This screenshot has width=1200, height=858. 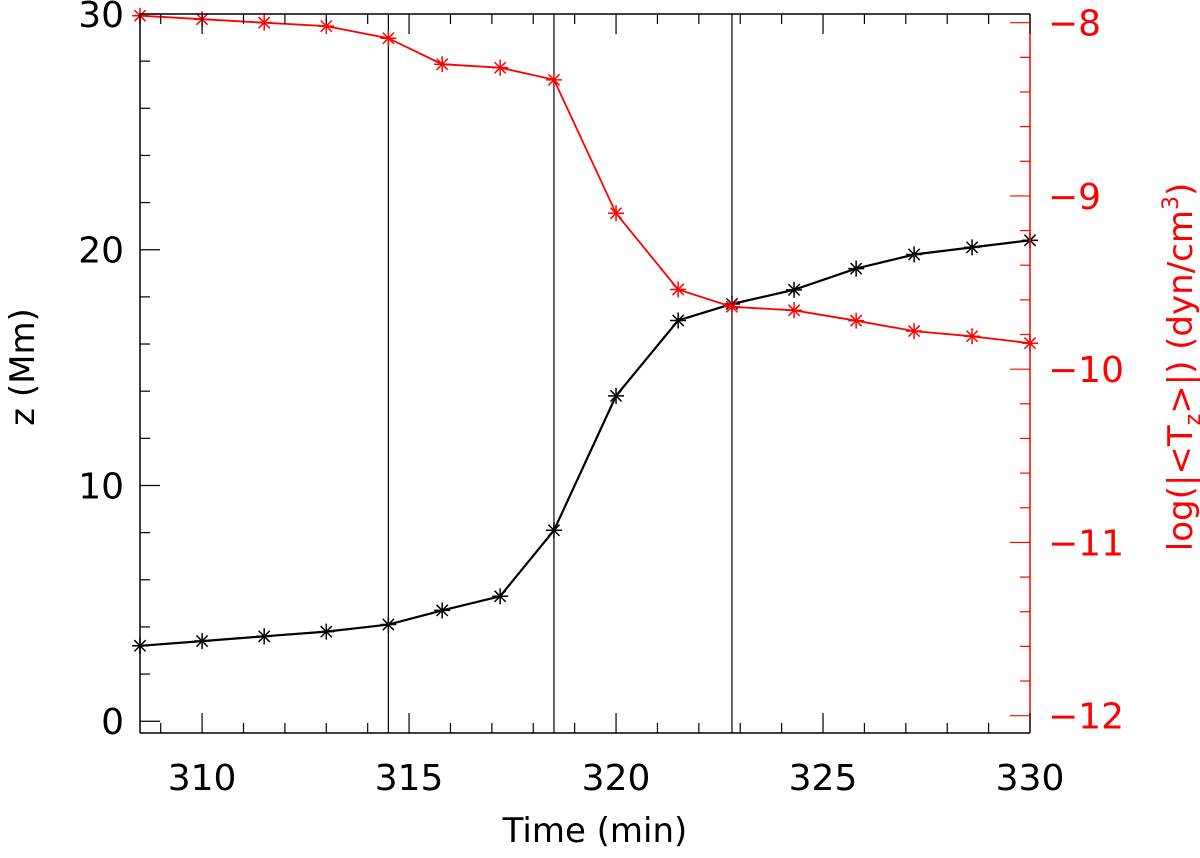 What do you see at coordinates (202, 778) in the screenshot?
I see `x-tick-label: 310` at bounding box center [202, 778].